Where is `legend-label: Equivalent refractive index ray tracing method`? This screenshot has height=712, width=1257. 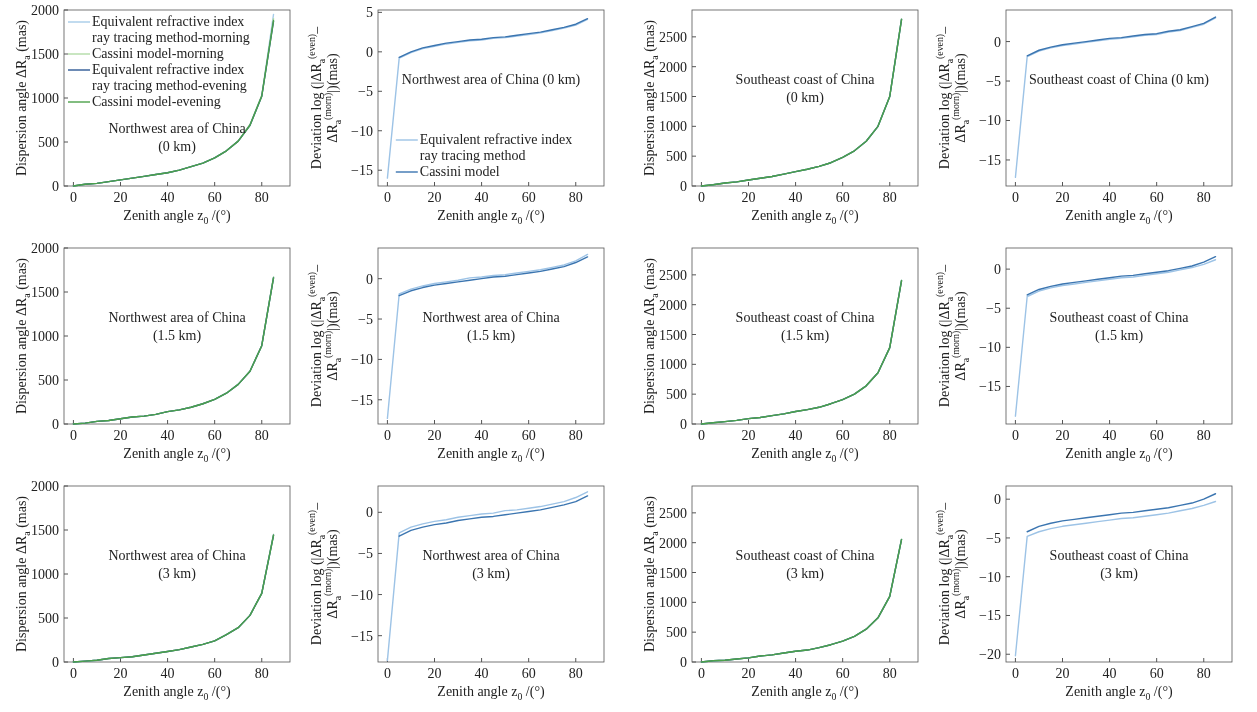 legend-label: Equivalent refractive index ray tracing method is located at coordinates (496, 147).